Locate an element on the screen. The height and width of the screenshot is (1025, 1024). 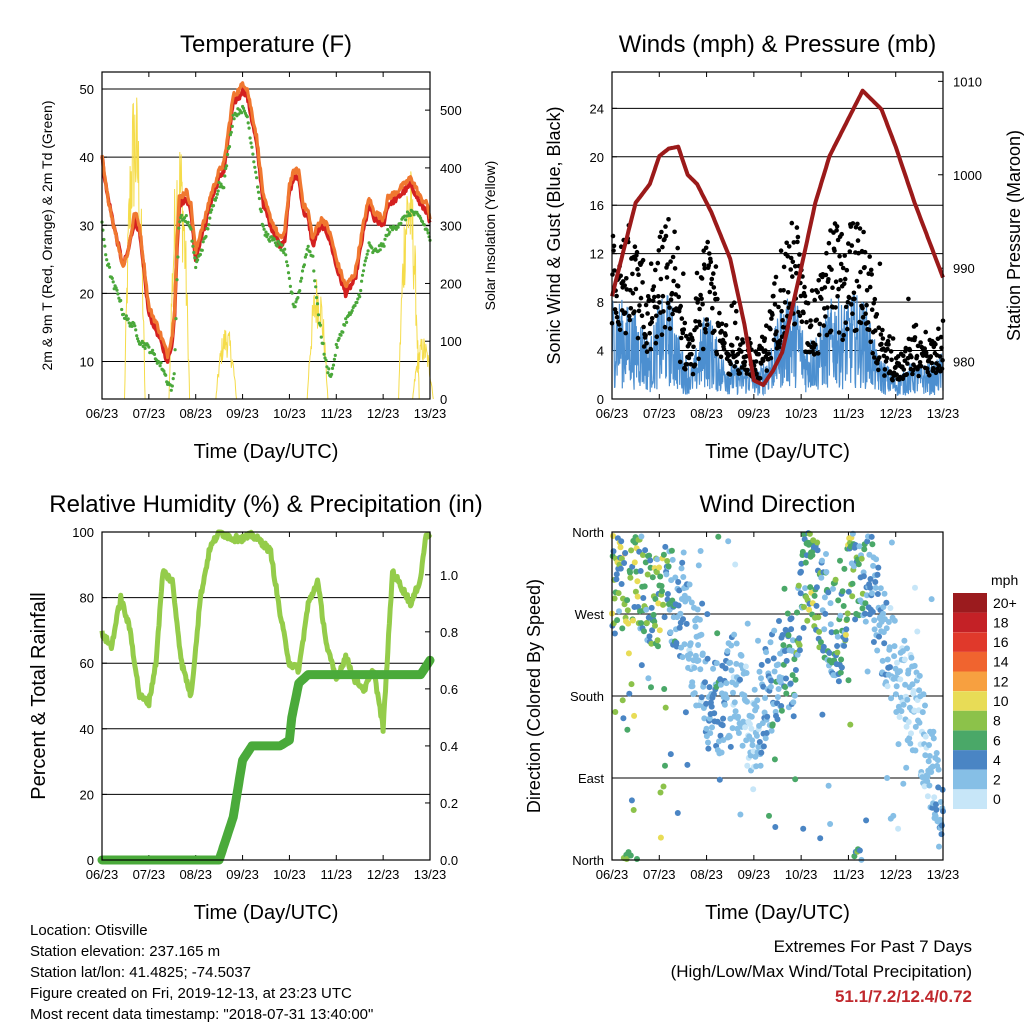
y-tick-label: 80 is located at coordinates (87, 598).